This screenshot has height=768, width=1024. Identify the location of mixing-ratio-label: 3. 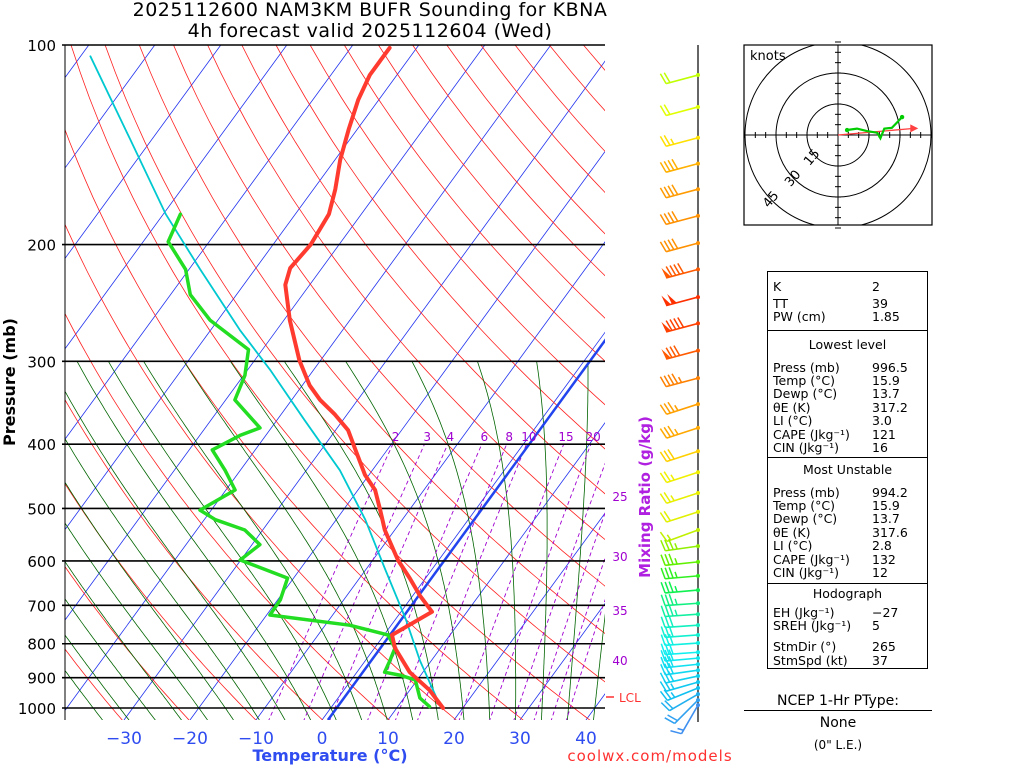
(427, 437).